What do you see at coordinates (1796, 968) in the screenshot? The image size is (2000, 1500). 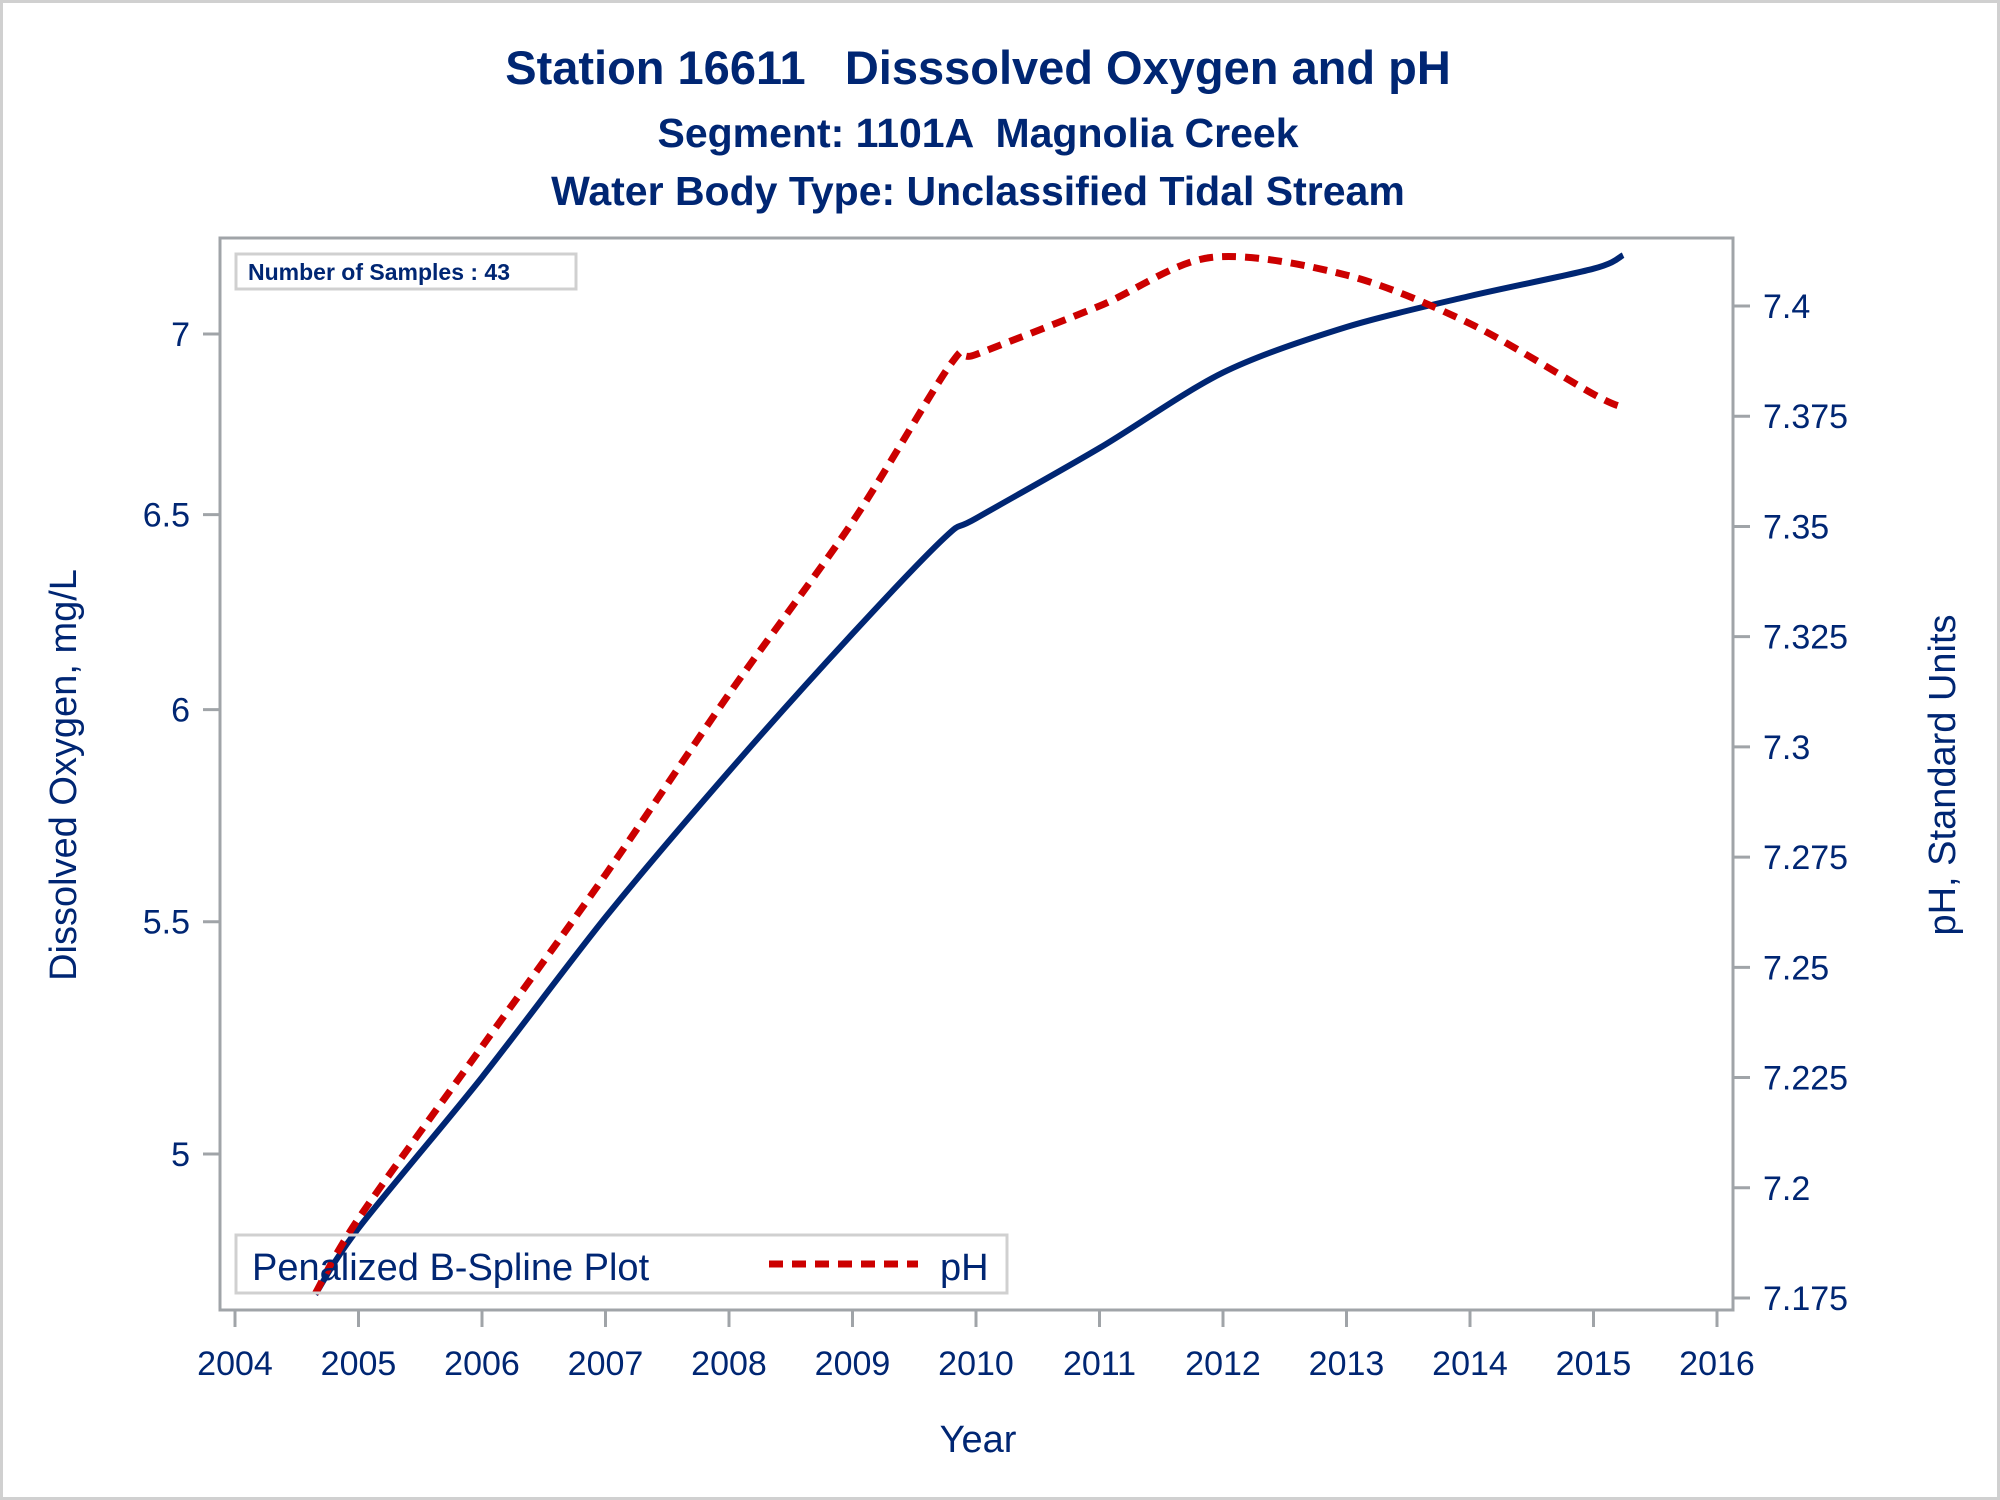 I see `y2-tick-label: 7.25` at bounding box center [1796, 968].